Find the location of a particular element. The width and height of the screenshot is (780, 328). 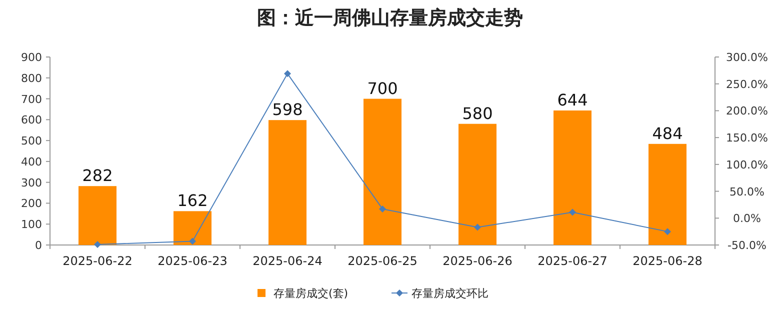

y-tick-label: 800 is located at coordinates (31, 78).